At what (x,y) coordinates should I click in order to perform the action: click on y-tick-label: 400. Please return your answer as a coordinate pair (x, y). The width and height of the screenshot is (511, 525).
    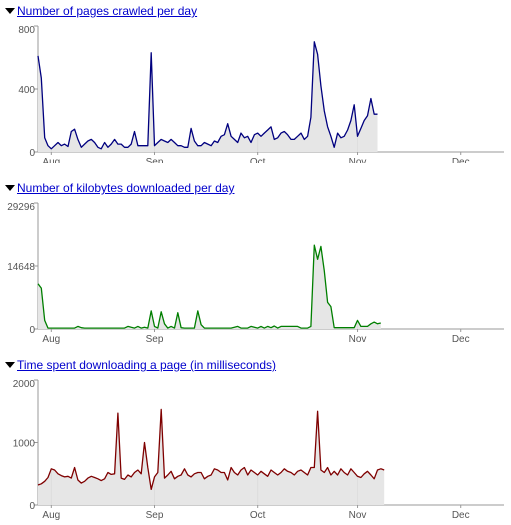
    Looking at the image, I should click on (26, 90).